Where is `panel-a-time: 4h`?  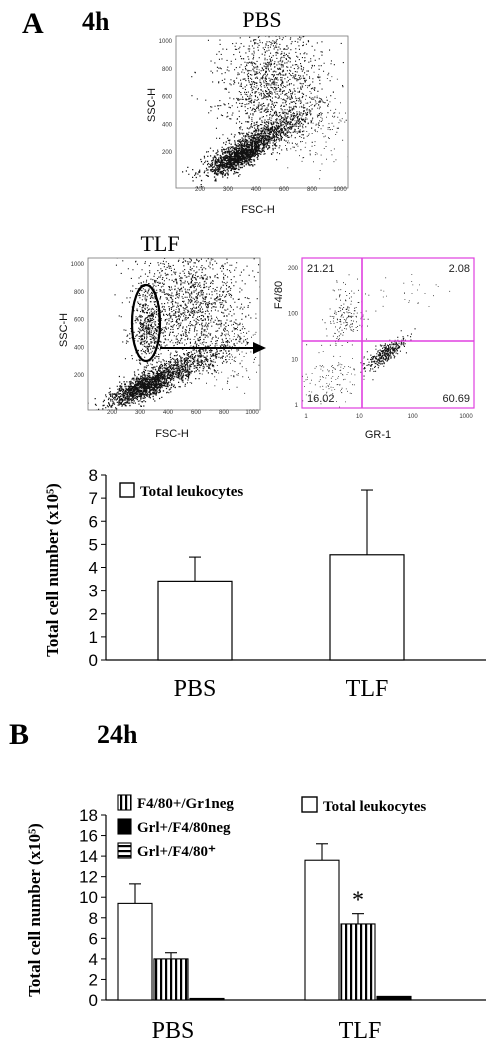 panel-a-time: 4h is located at coordinates (96, 21).